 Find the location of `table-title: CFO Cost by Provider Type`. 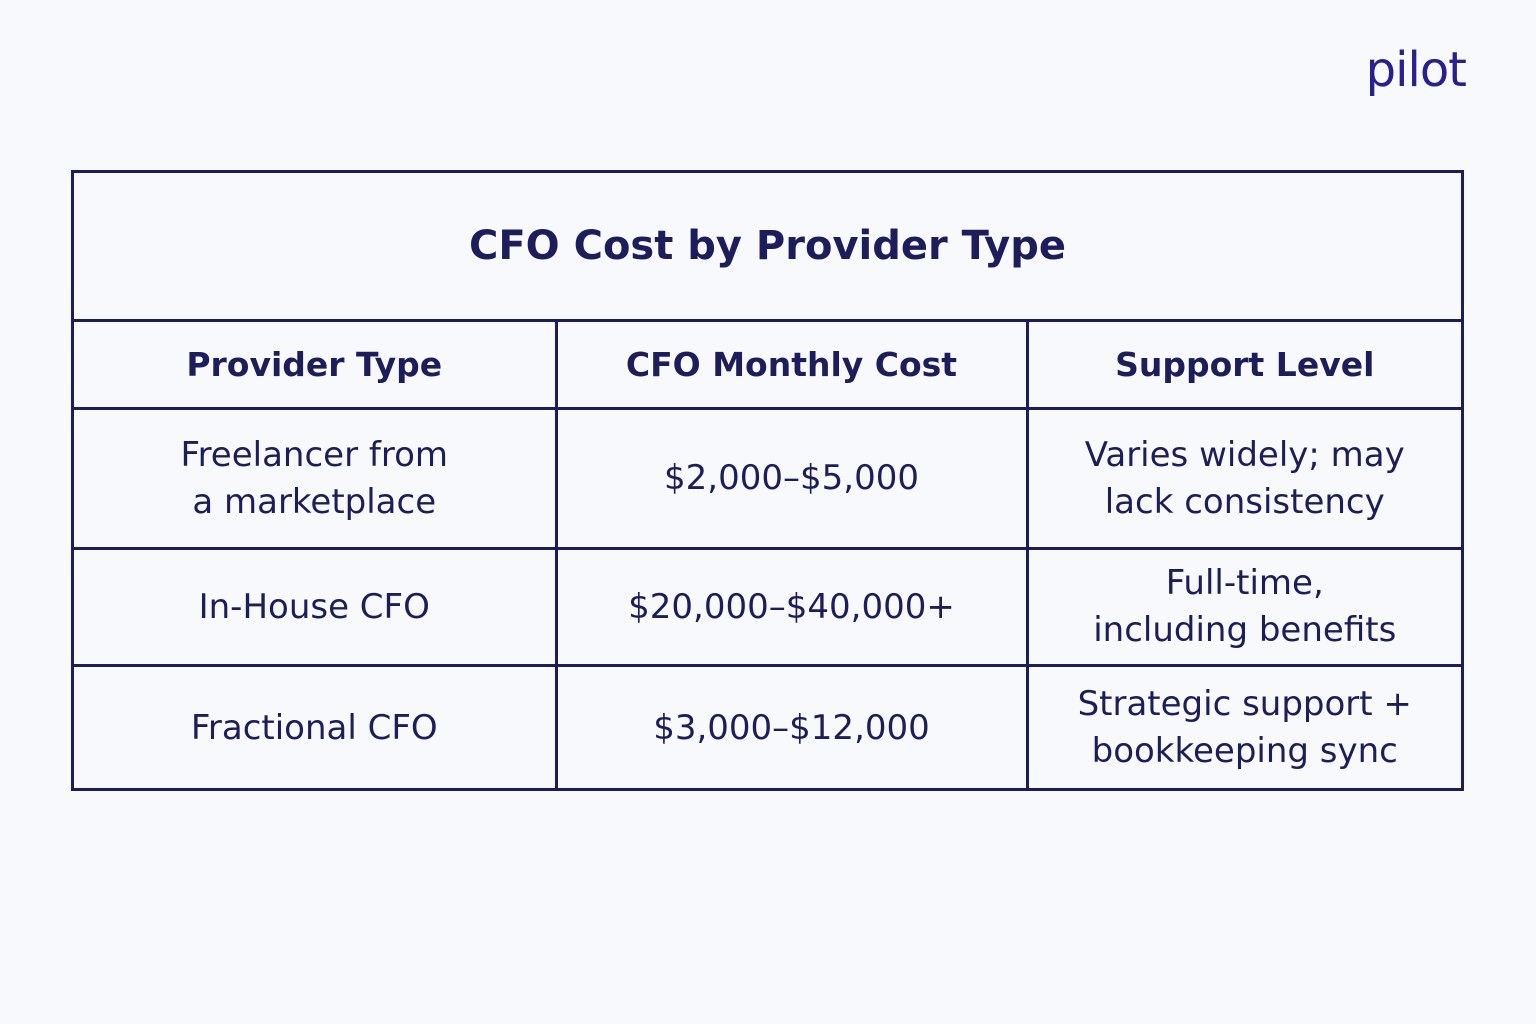

table-title: CFO Cost by Provider Type is located at coordinates (767, 247).